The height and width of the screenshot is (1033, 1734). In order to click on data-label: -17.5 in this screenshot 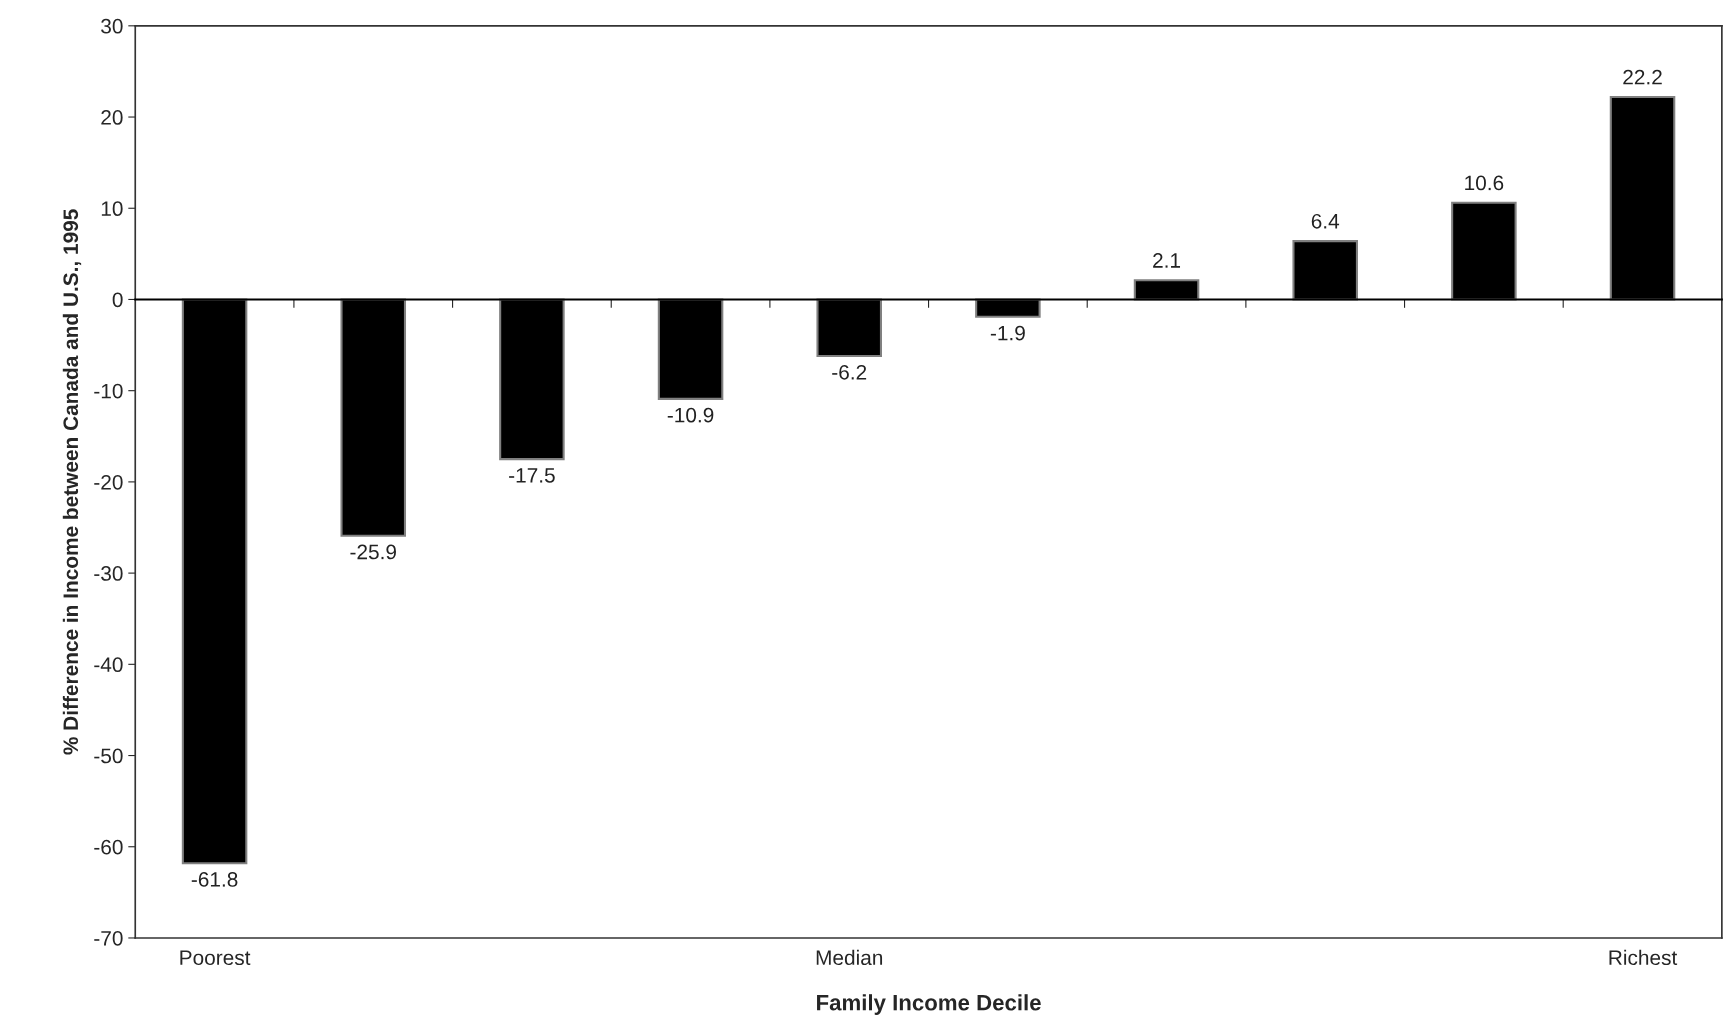, I will do `click(532, 475)`.